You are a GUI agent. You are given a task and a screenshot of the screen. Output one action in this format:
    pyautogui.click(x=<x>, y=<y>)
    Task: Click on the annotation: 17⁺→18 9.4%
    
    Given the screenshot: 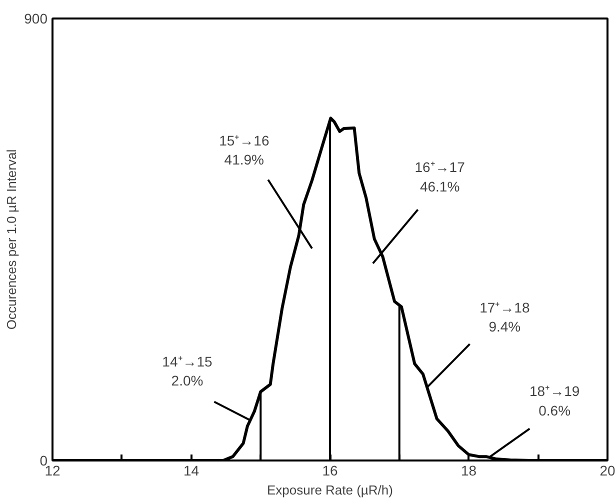 What is the action you would take?
    pyautogui.click(x=505, y=317)
    